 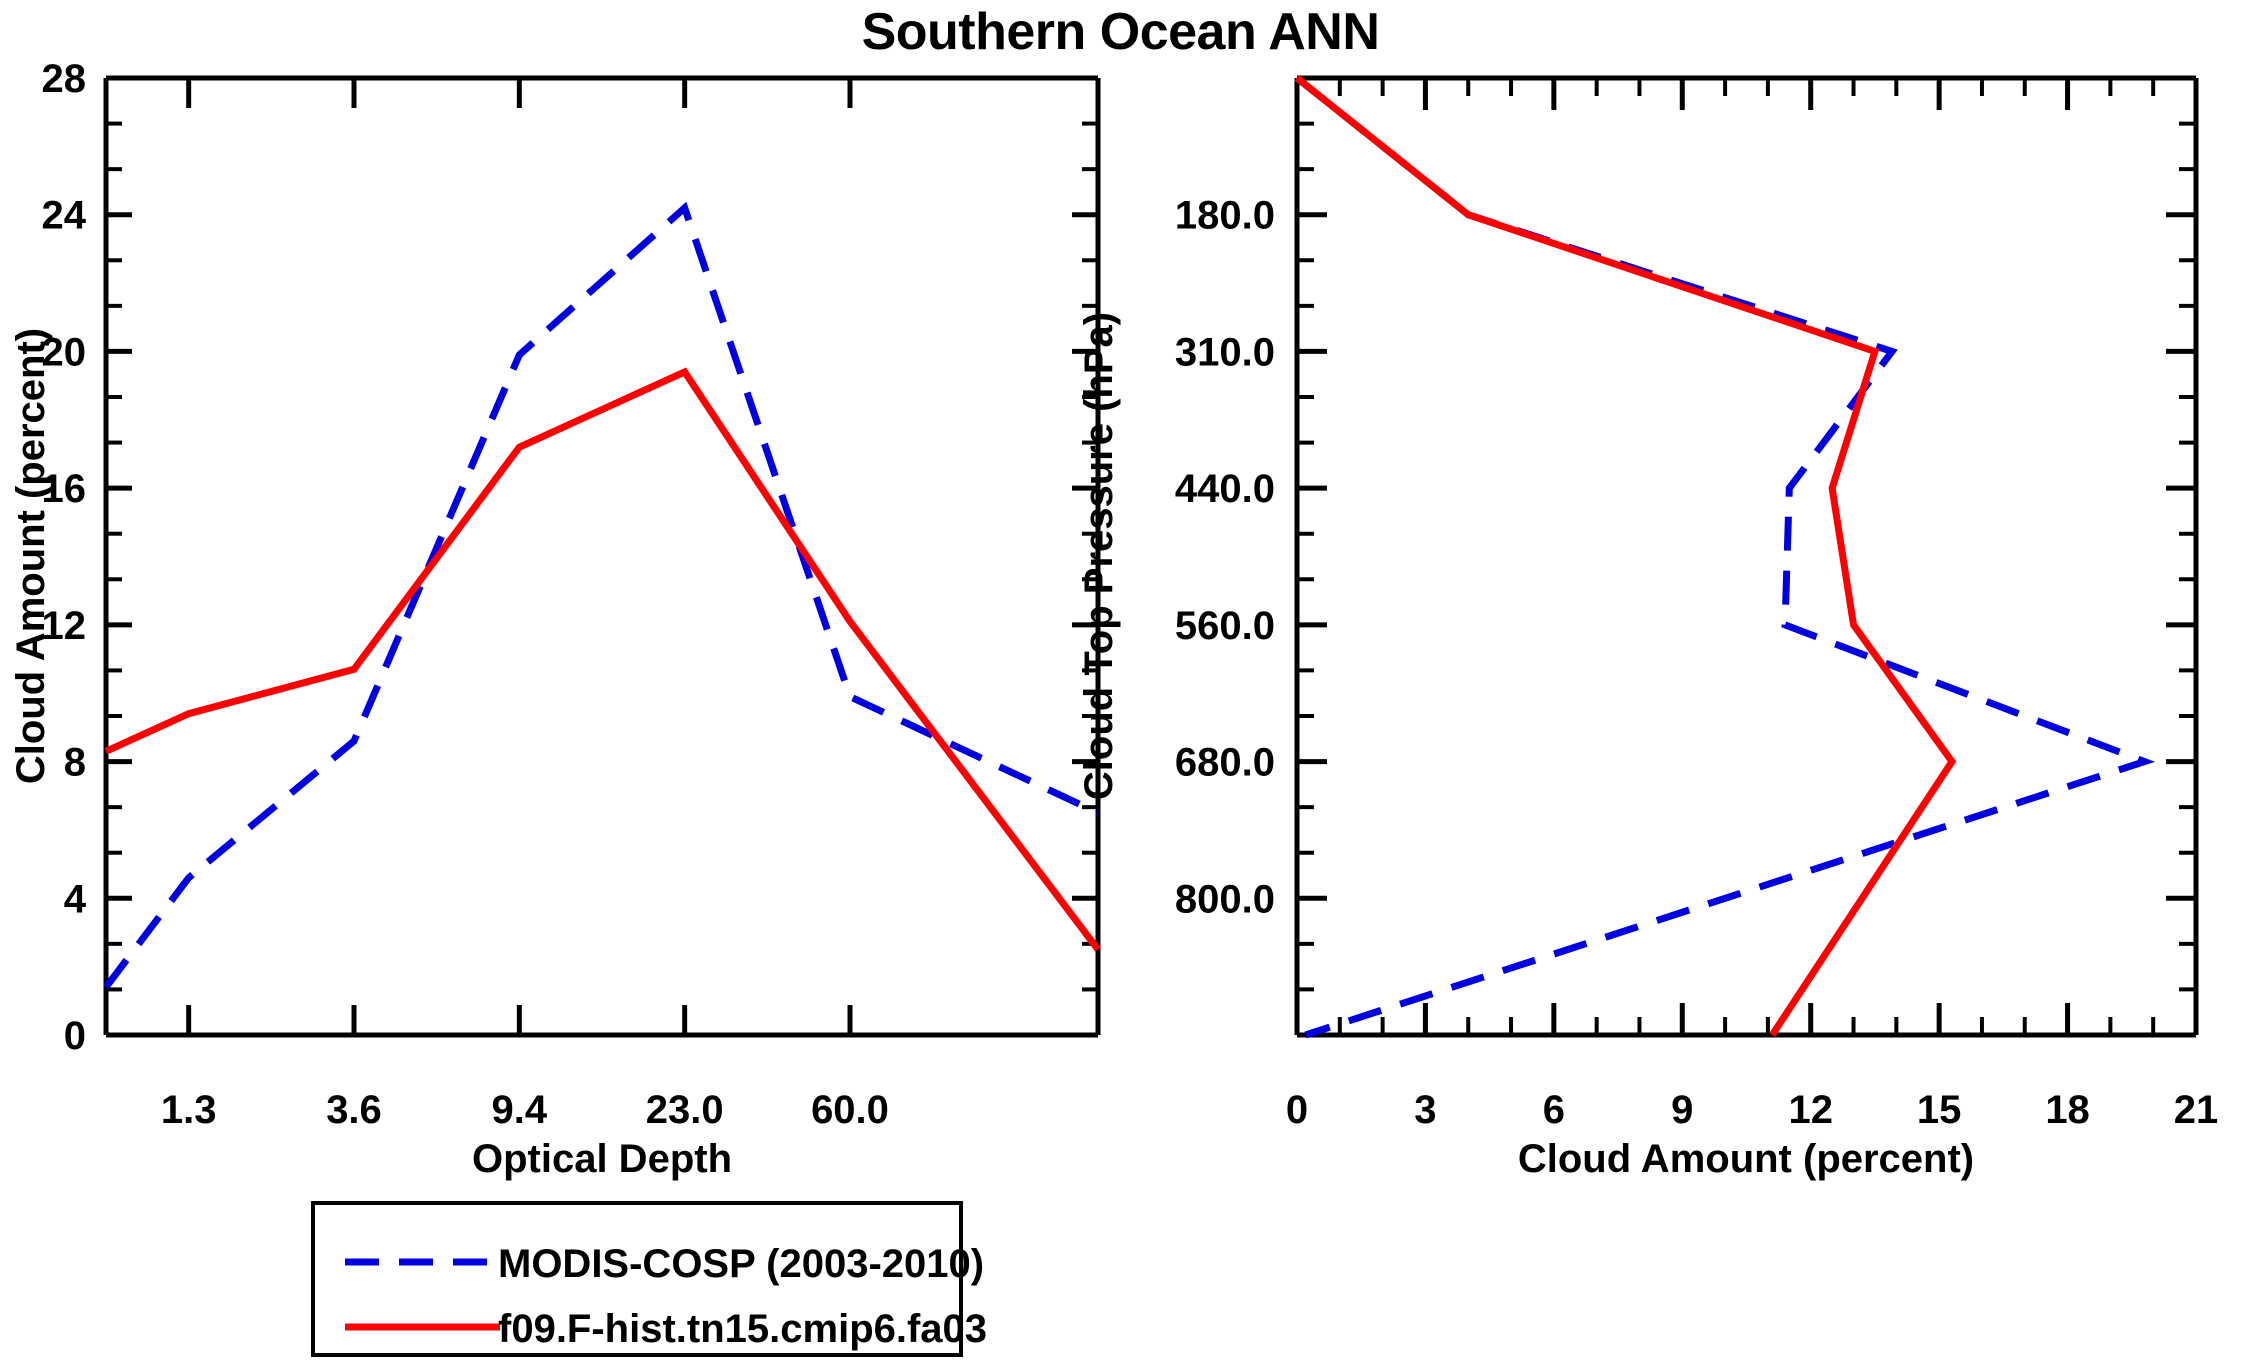 What do you see at coordinates (1225, 899) in the screenshot?
I see `y-tick-label: 800.0` at bounding box center [1225, 899].